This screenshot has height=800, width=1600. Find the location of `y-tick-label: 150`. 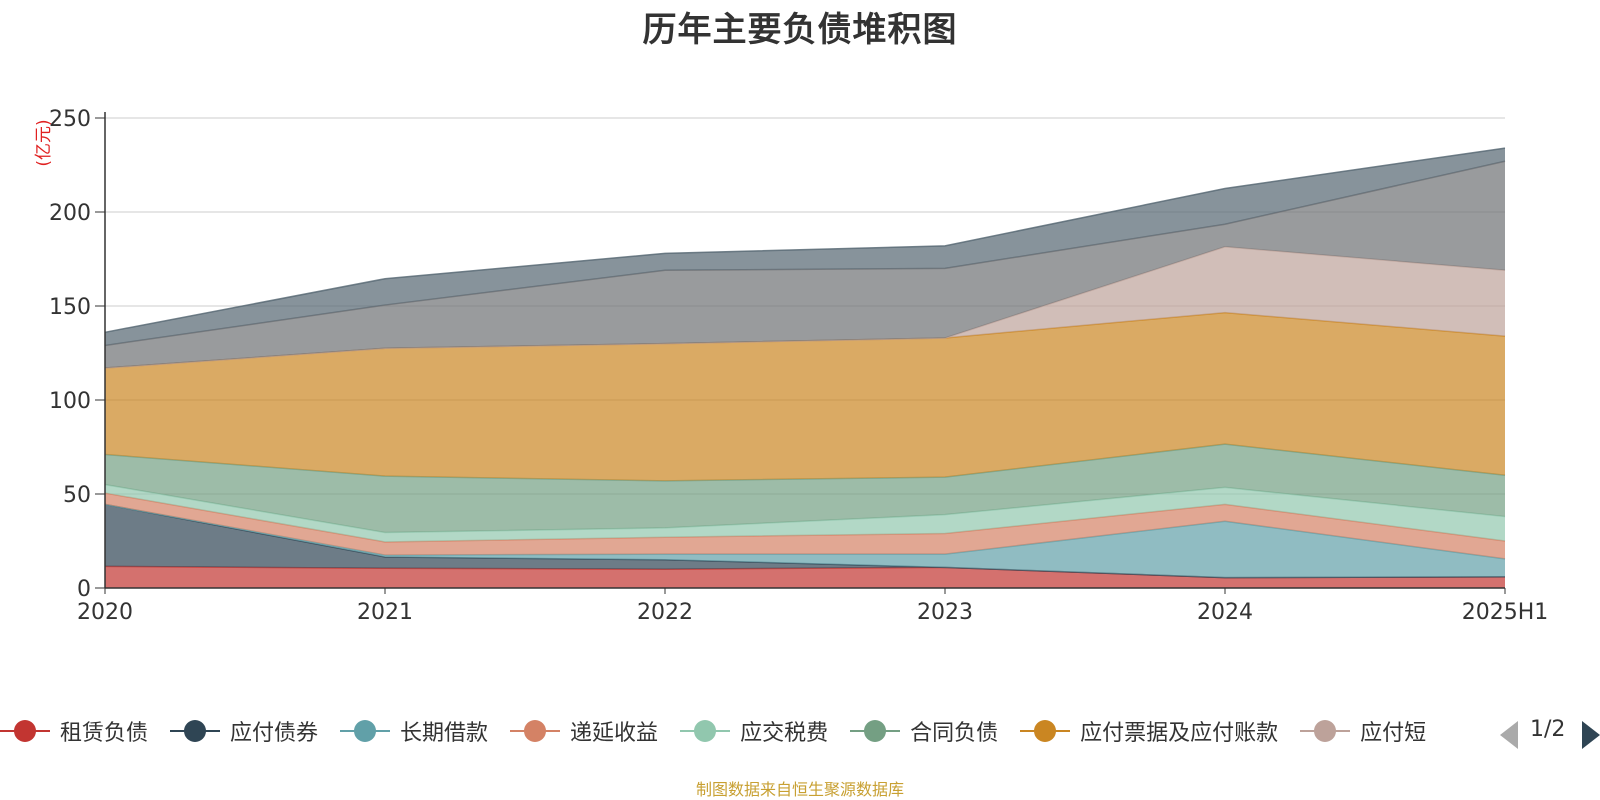

y-tick-label: 150 is located at coordinates (70, 307).